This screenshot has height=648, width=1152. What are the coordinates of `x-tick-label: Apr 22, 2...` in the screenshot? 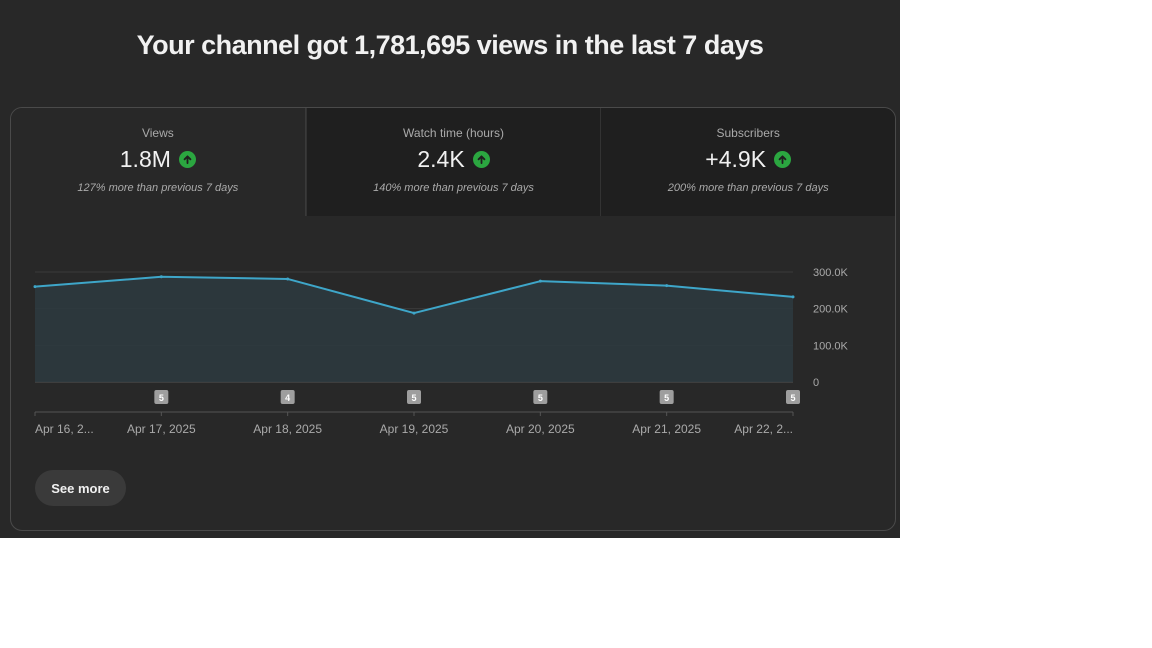 It's located at (763, 429).